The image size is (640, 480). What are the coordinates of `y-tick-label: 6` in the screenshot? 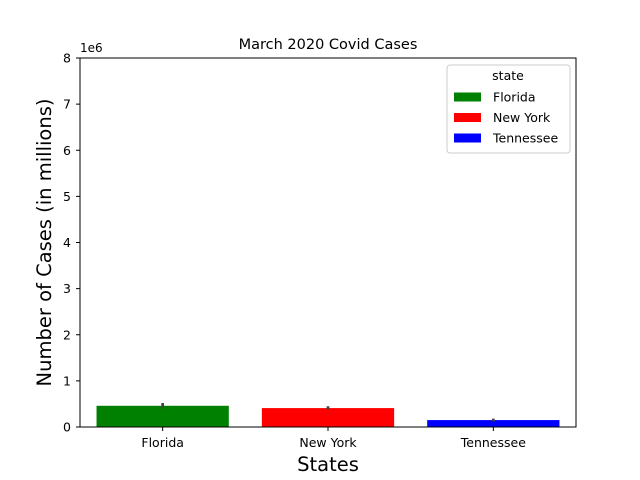 It's located at (67, 150).